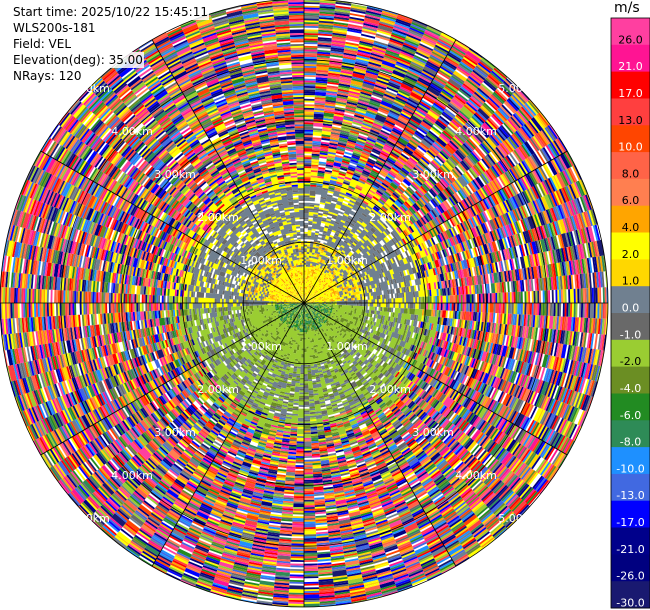 This screenshot has width=650, height=610. Describe the element at coordinates (631, 308) in the screenshot. I see `colorbar-label-10: 0.0` at that location.